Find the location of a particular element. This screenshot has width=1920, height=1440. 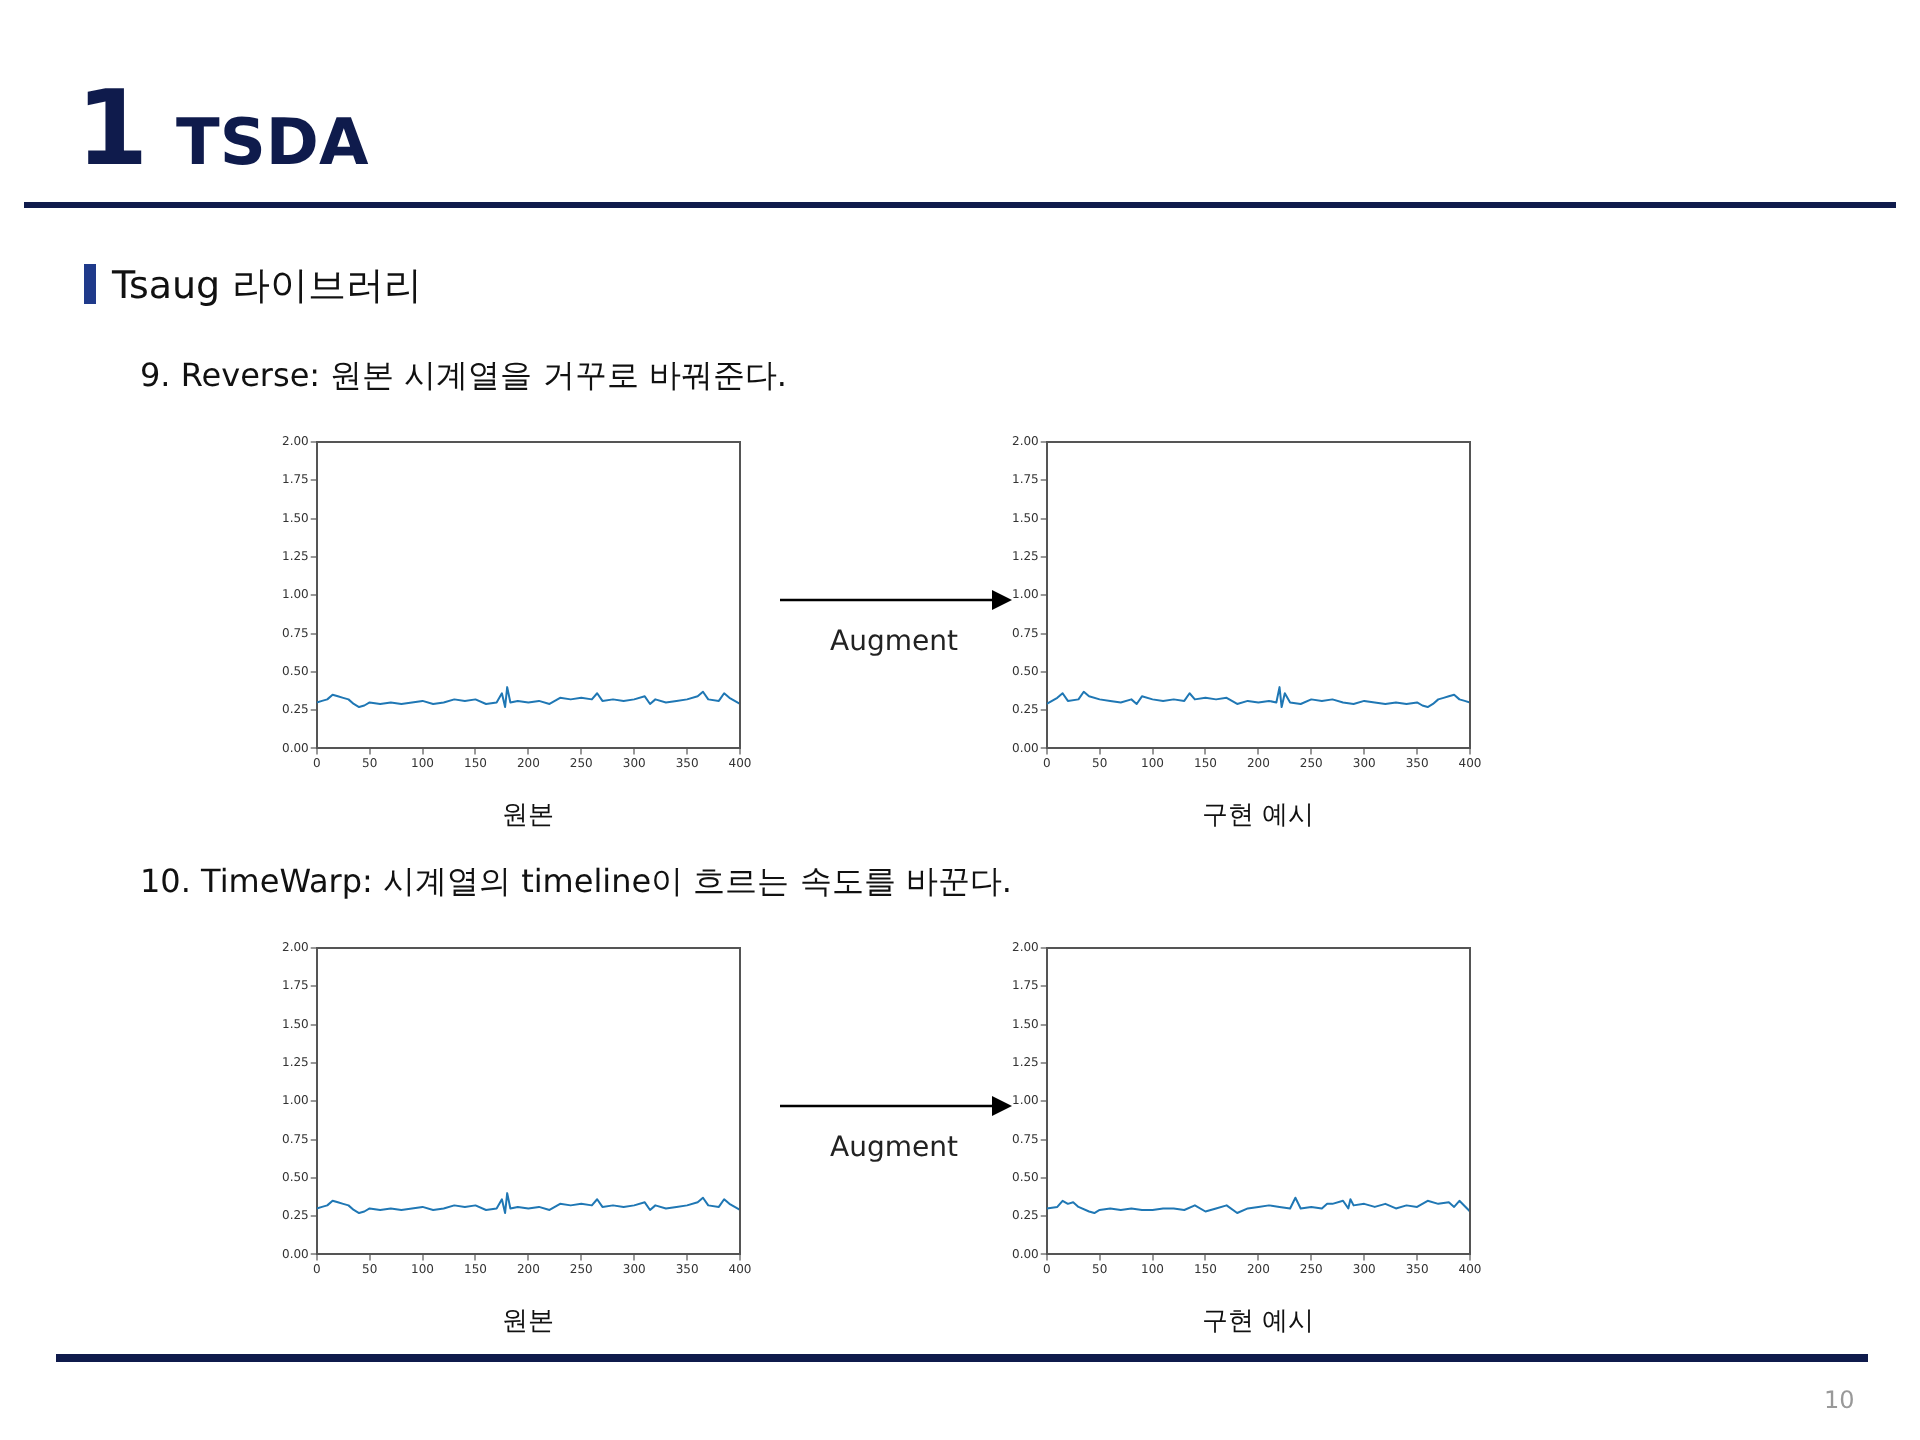

text: Tsaug 라이브러리 is located at coordinates (267, 287).